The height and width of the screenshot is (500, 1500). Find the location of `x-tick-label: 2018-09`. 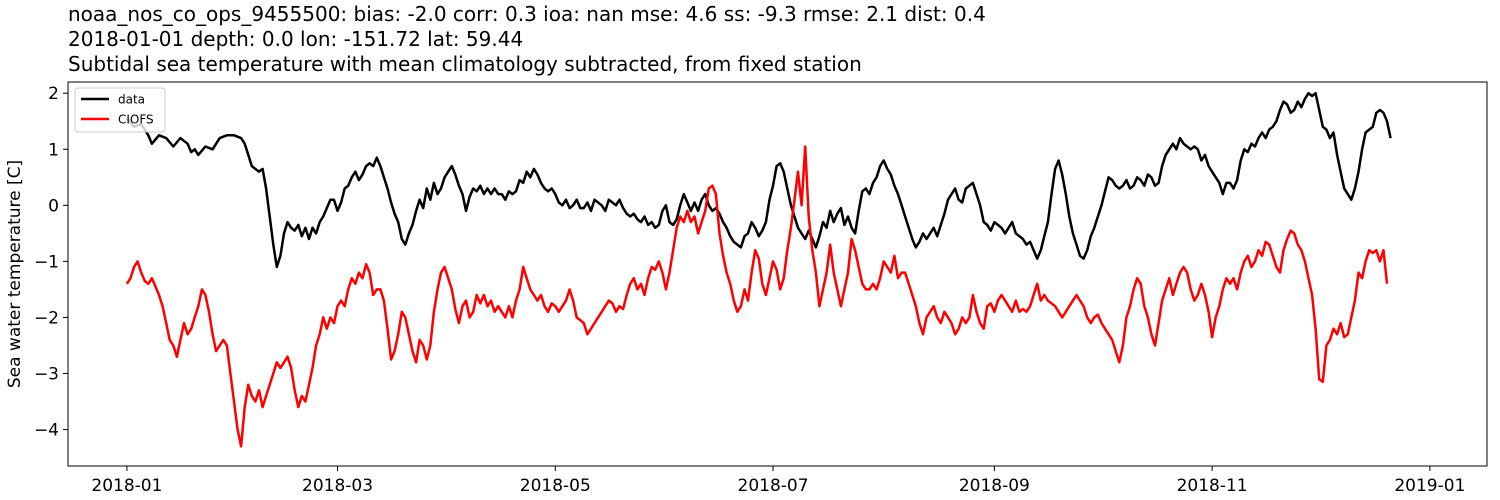

x-tick-label: 2018-09 is located at coordinates (994, 486).